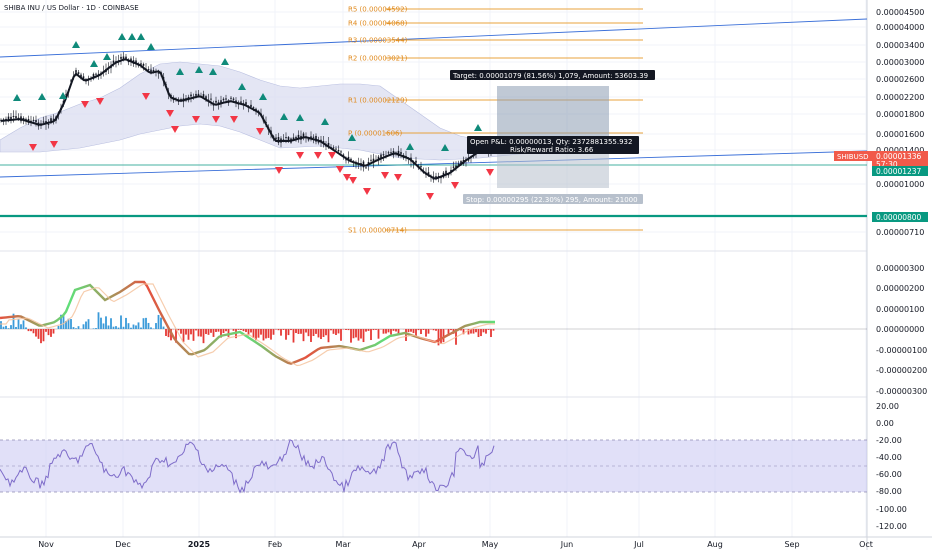 This screenshot has width=932, height=550. I want to click on macd-histogram, so click(247, 329).